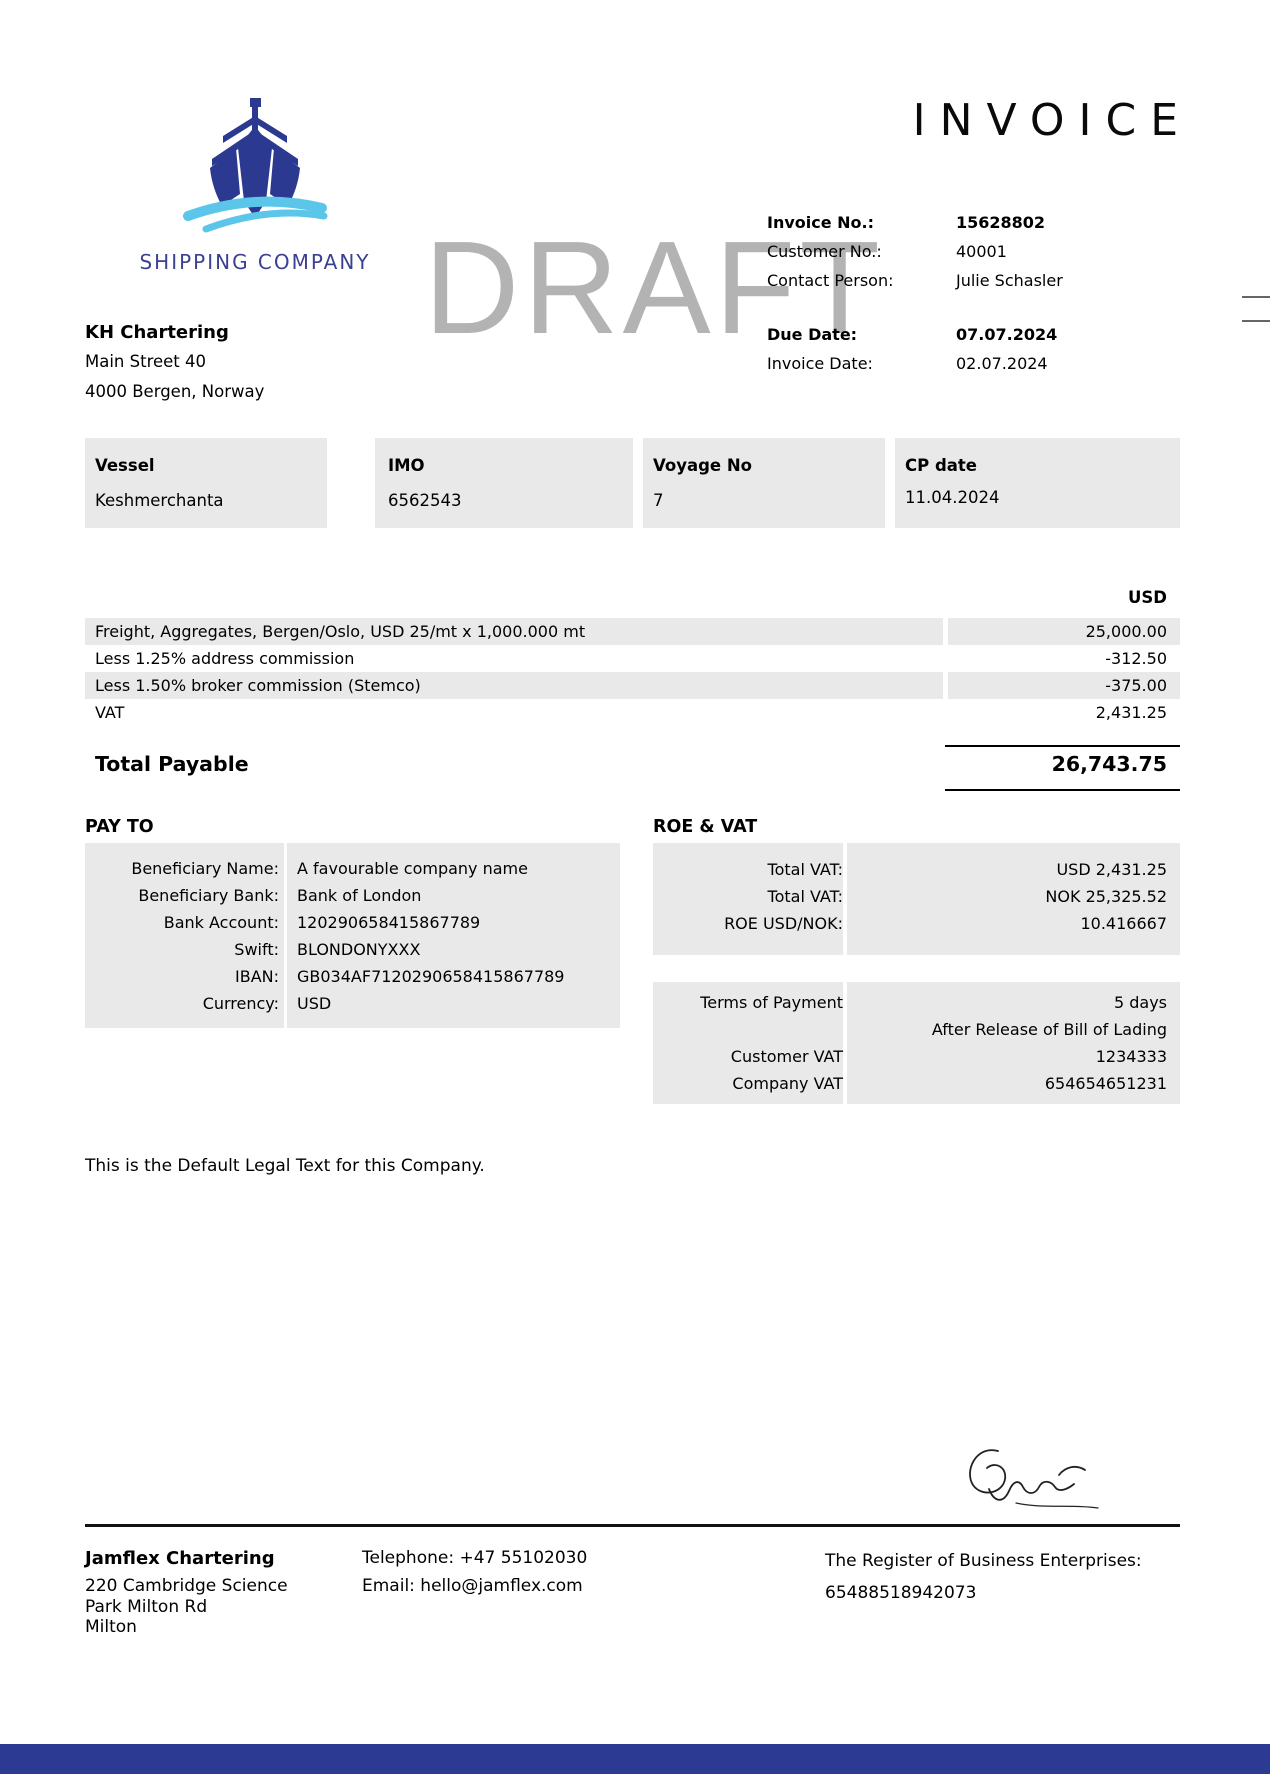  Describe the element at coordinates (314, 1003) in the screenshot. I see `pay-to-value: USD` at that location.